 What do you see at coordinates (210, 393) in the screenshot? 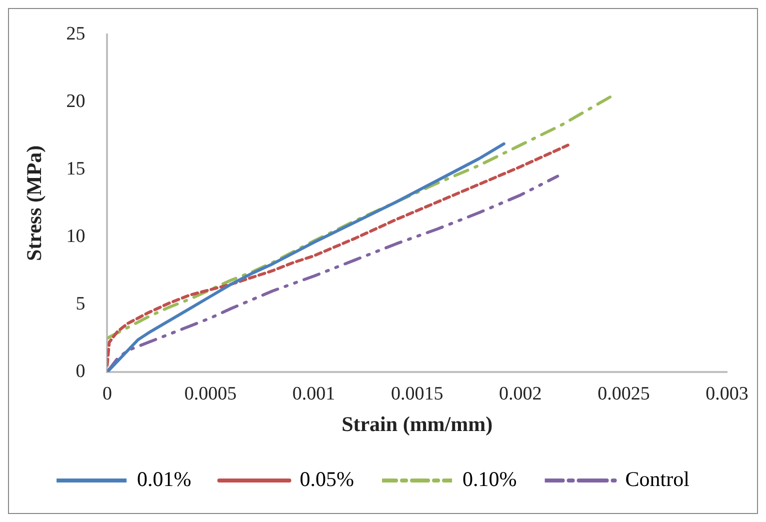
I see `x-tick-label: 0.0005` at bounding box center [210, 393].